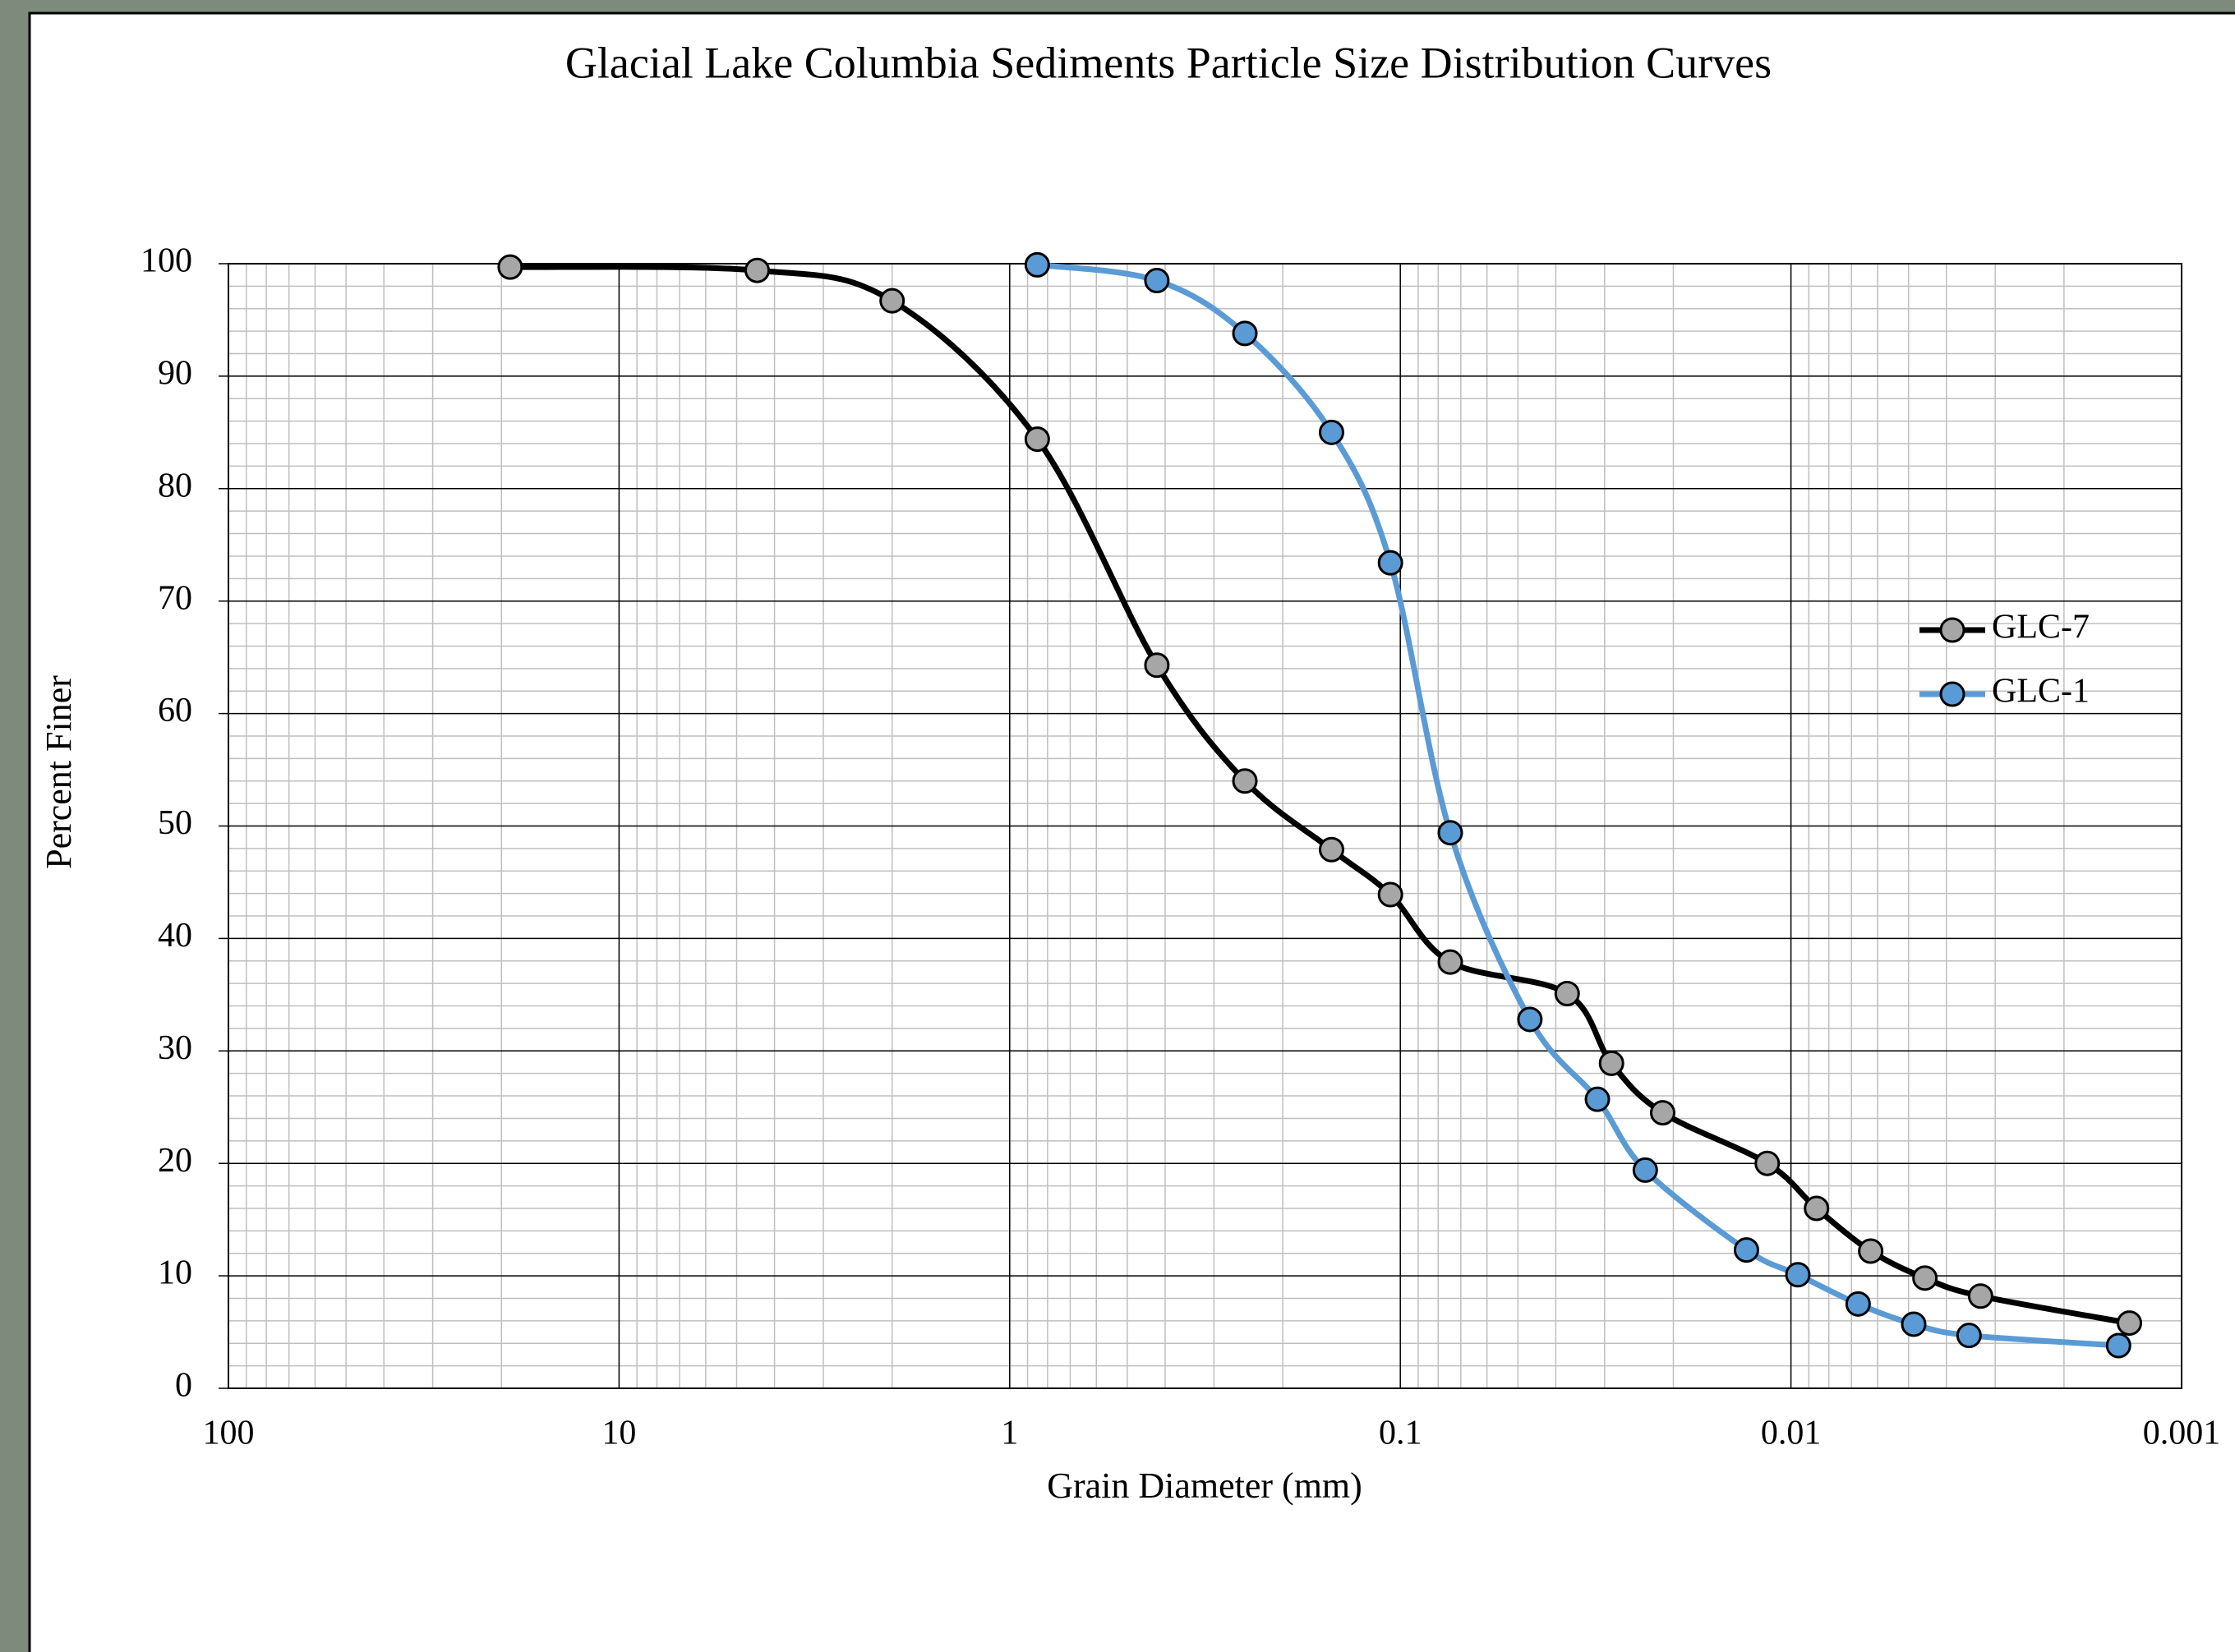 The height and width of the screenshot is (1652, 2235). I want to click on x-tick-label: 1, so click(1009, 1434).